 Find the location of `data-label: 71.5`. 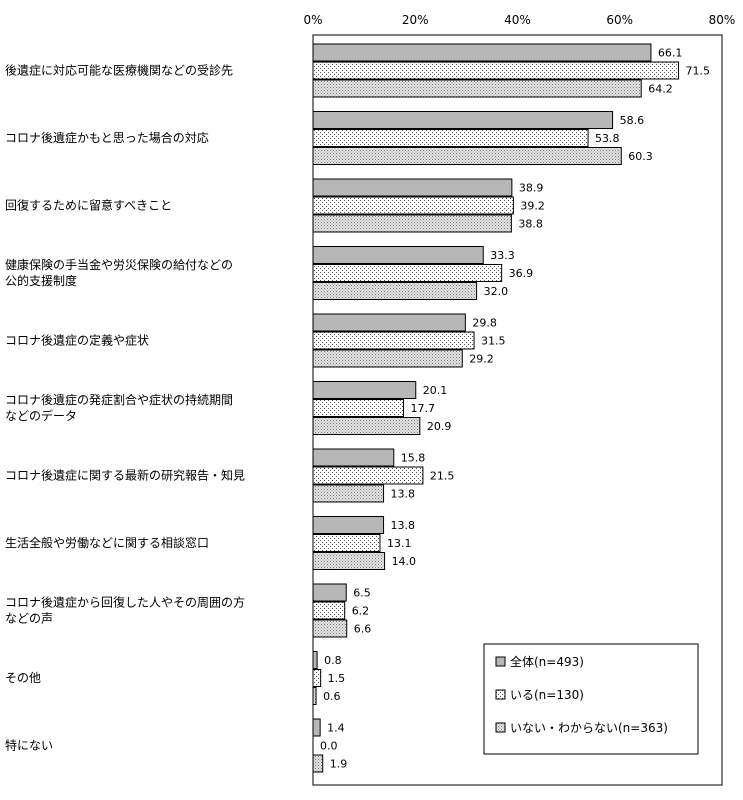

data-label: 71.5 is located at coordinates (698, 71).